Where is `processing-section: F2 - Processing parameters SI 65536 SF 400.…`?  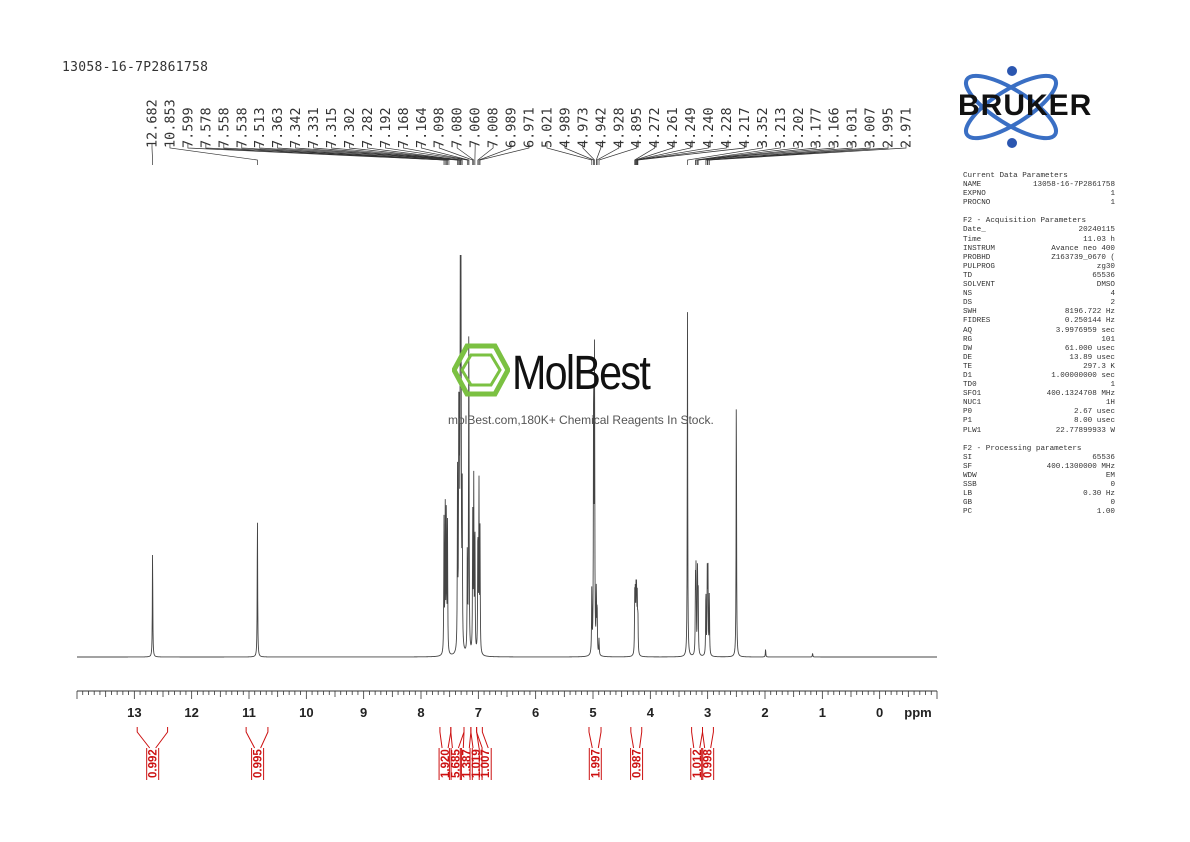 processing-section: F2 - Processing parameters SI 65536 SF 400.… is located at coordinates (1039, 481).